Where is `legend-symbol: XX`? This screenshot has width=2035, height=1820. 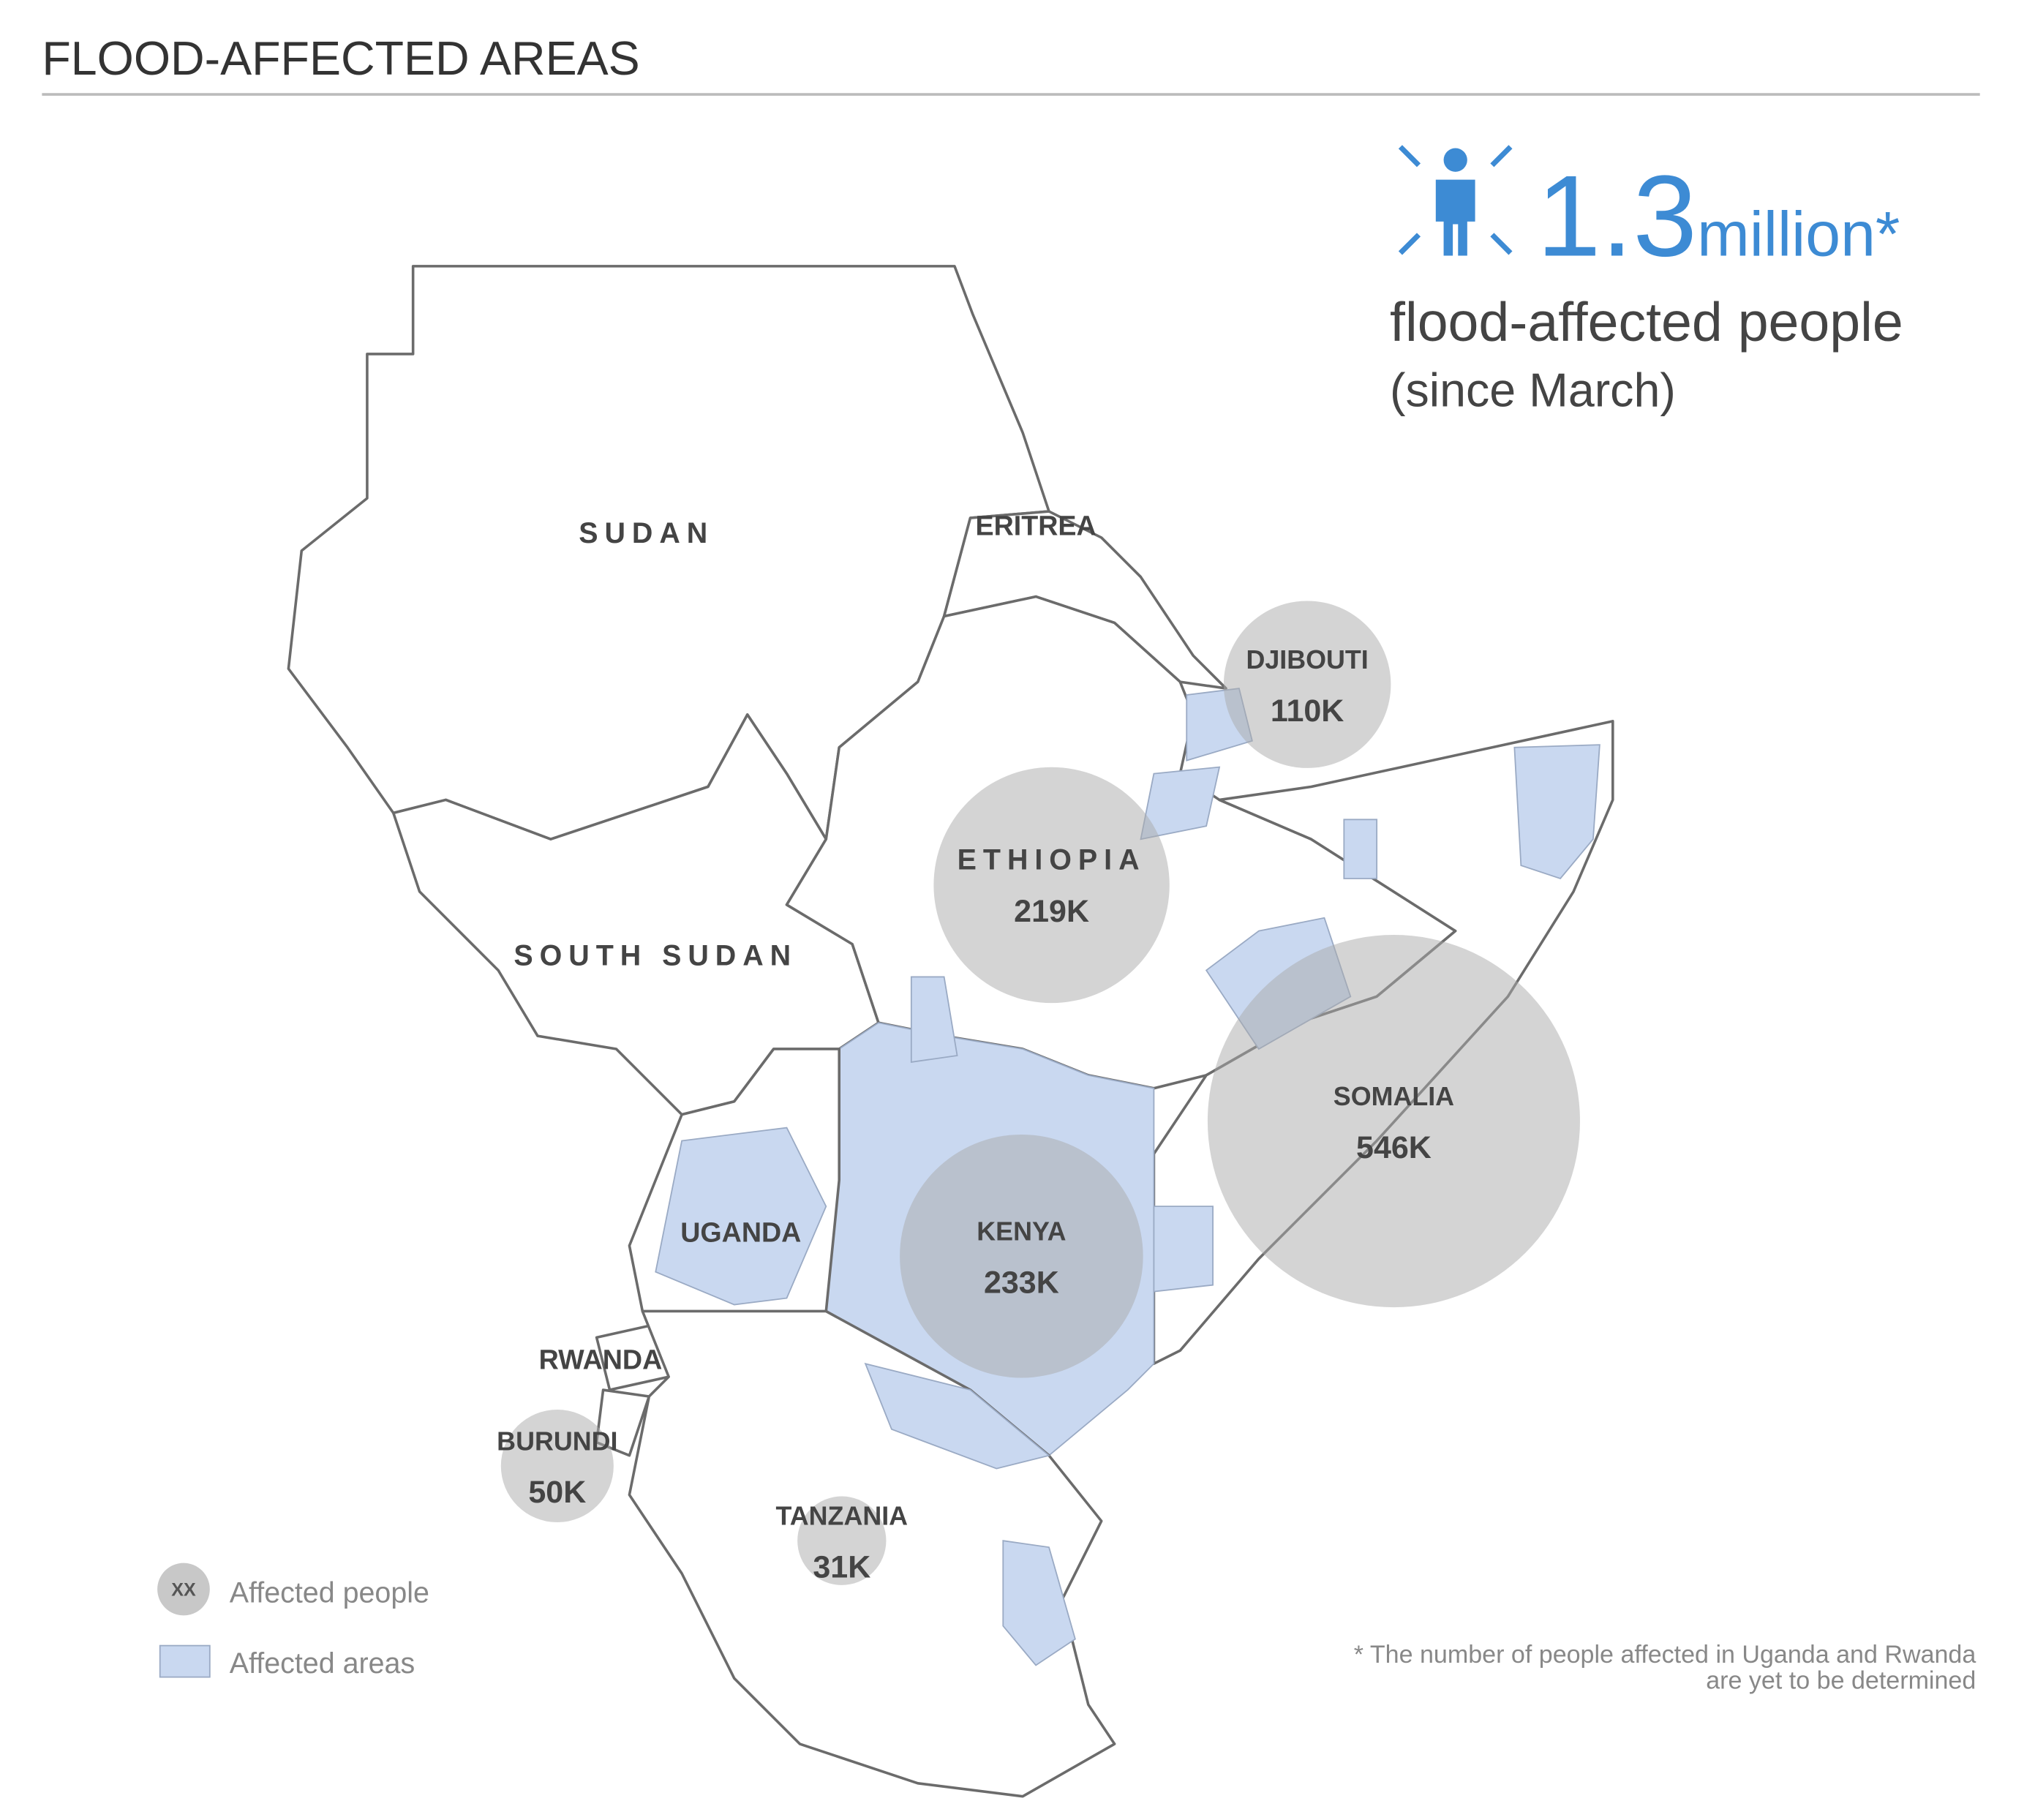 legend-symbol: XX is located at coordinates (183, 1590).